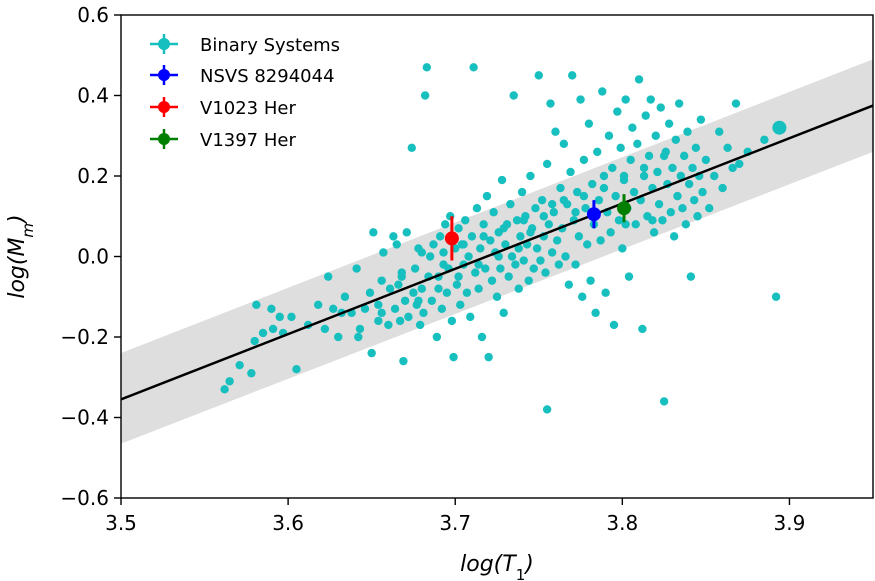 This screenshot has width=875, height=581. Describe the element at coordinates (624, 208) in the screenshot. I see `marker-v1397-her` at that location.